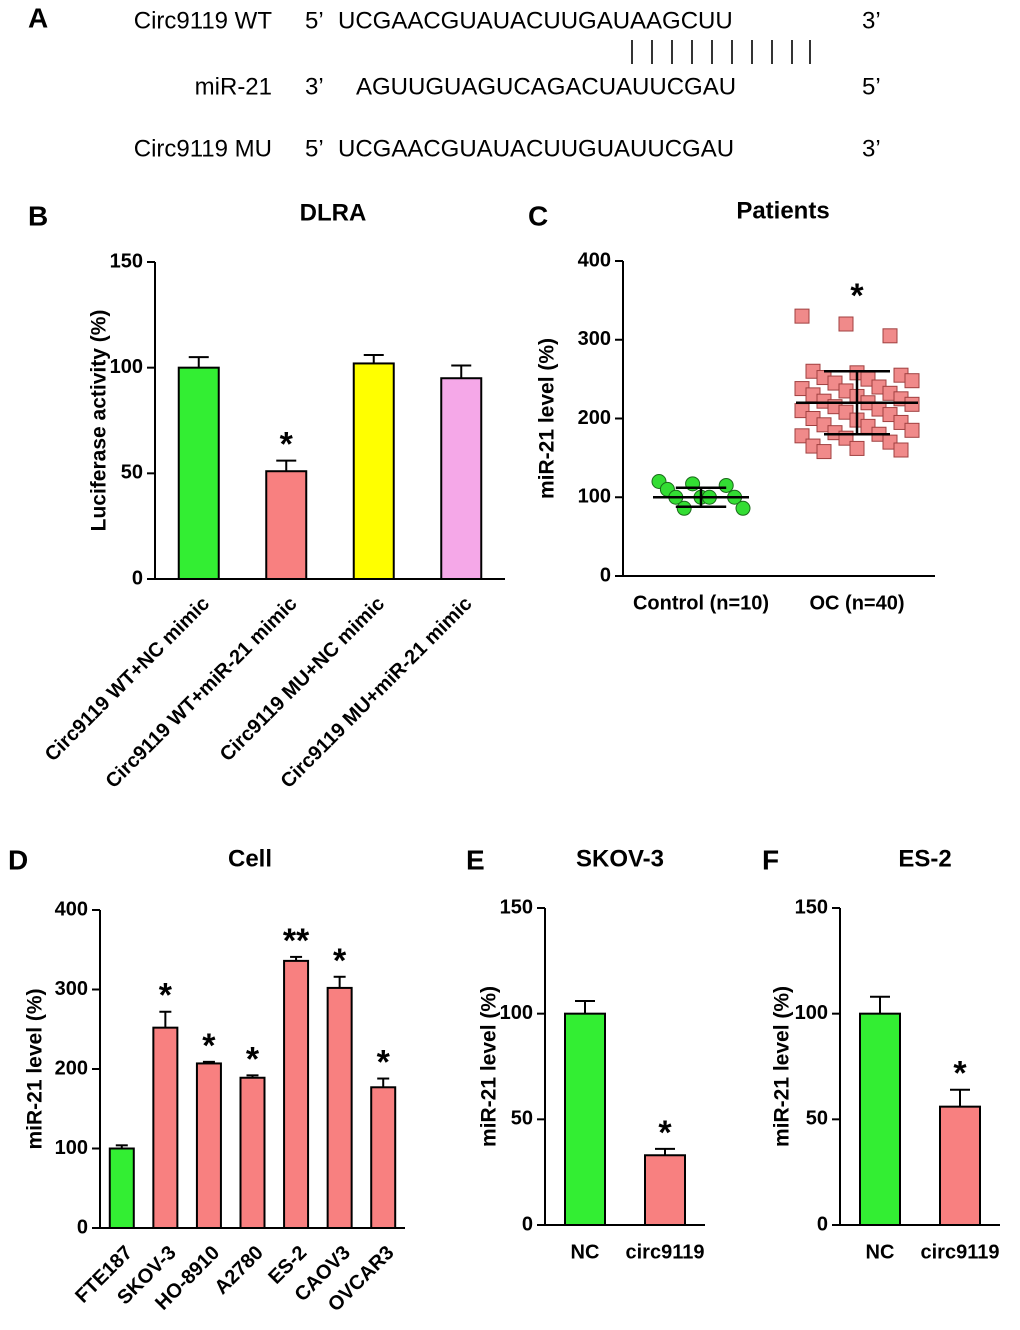  Describe the element at coordinates (475, 859) in the screenshot. I see `panel-label: E` at that location.